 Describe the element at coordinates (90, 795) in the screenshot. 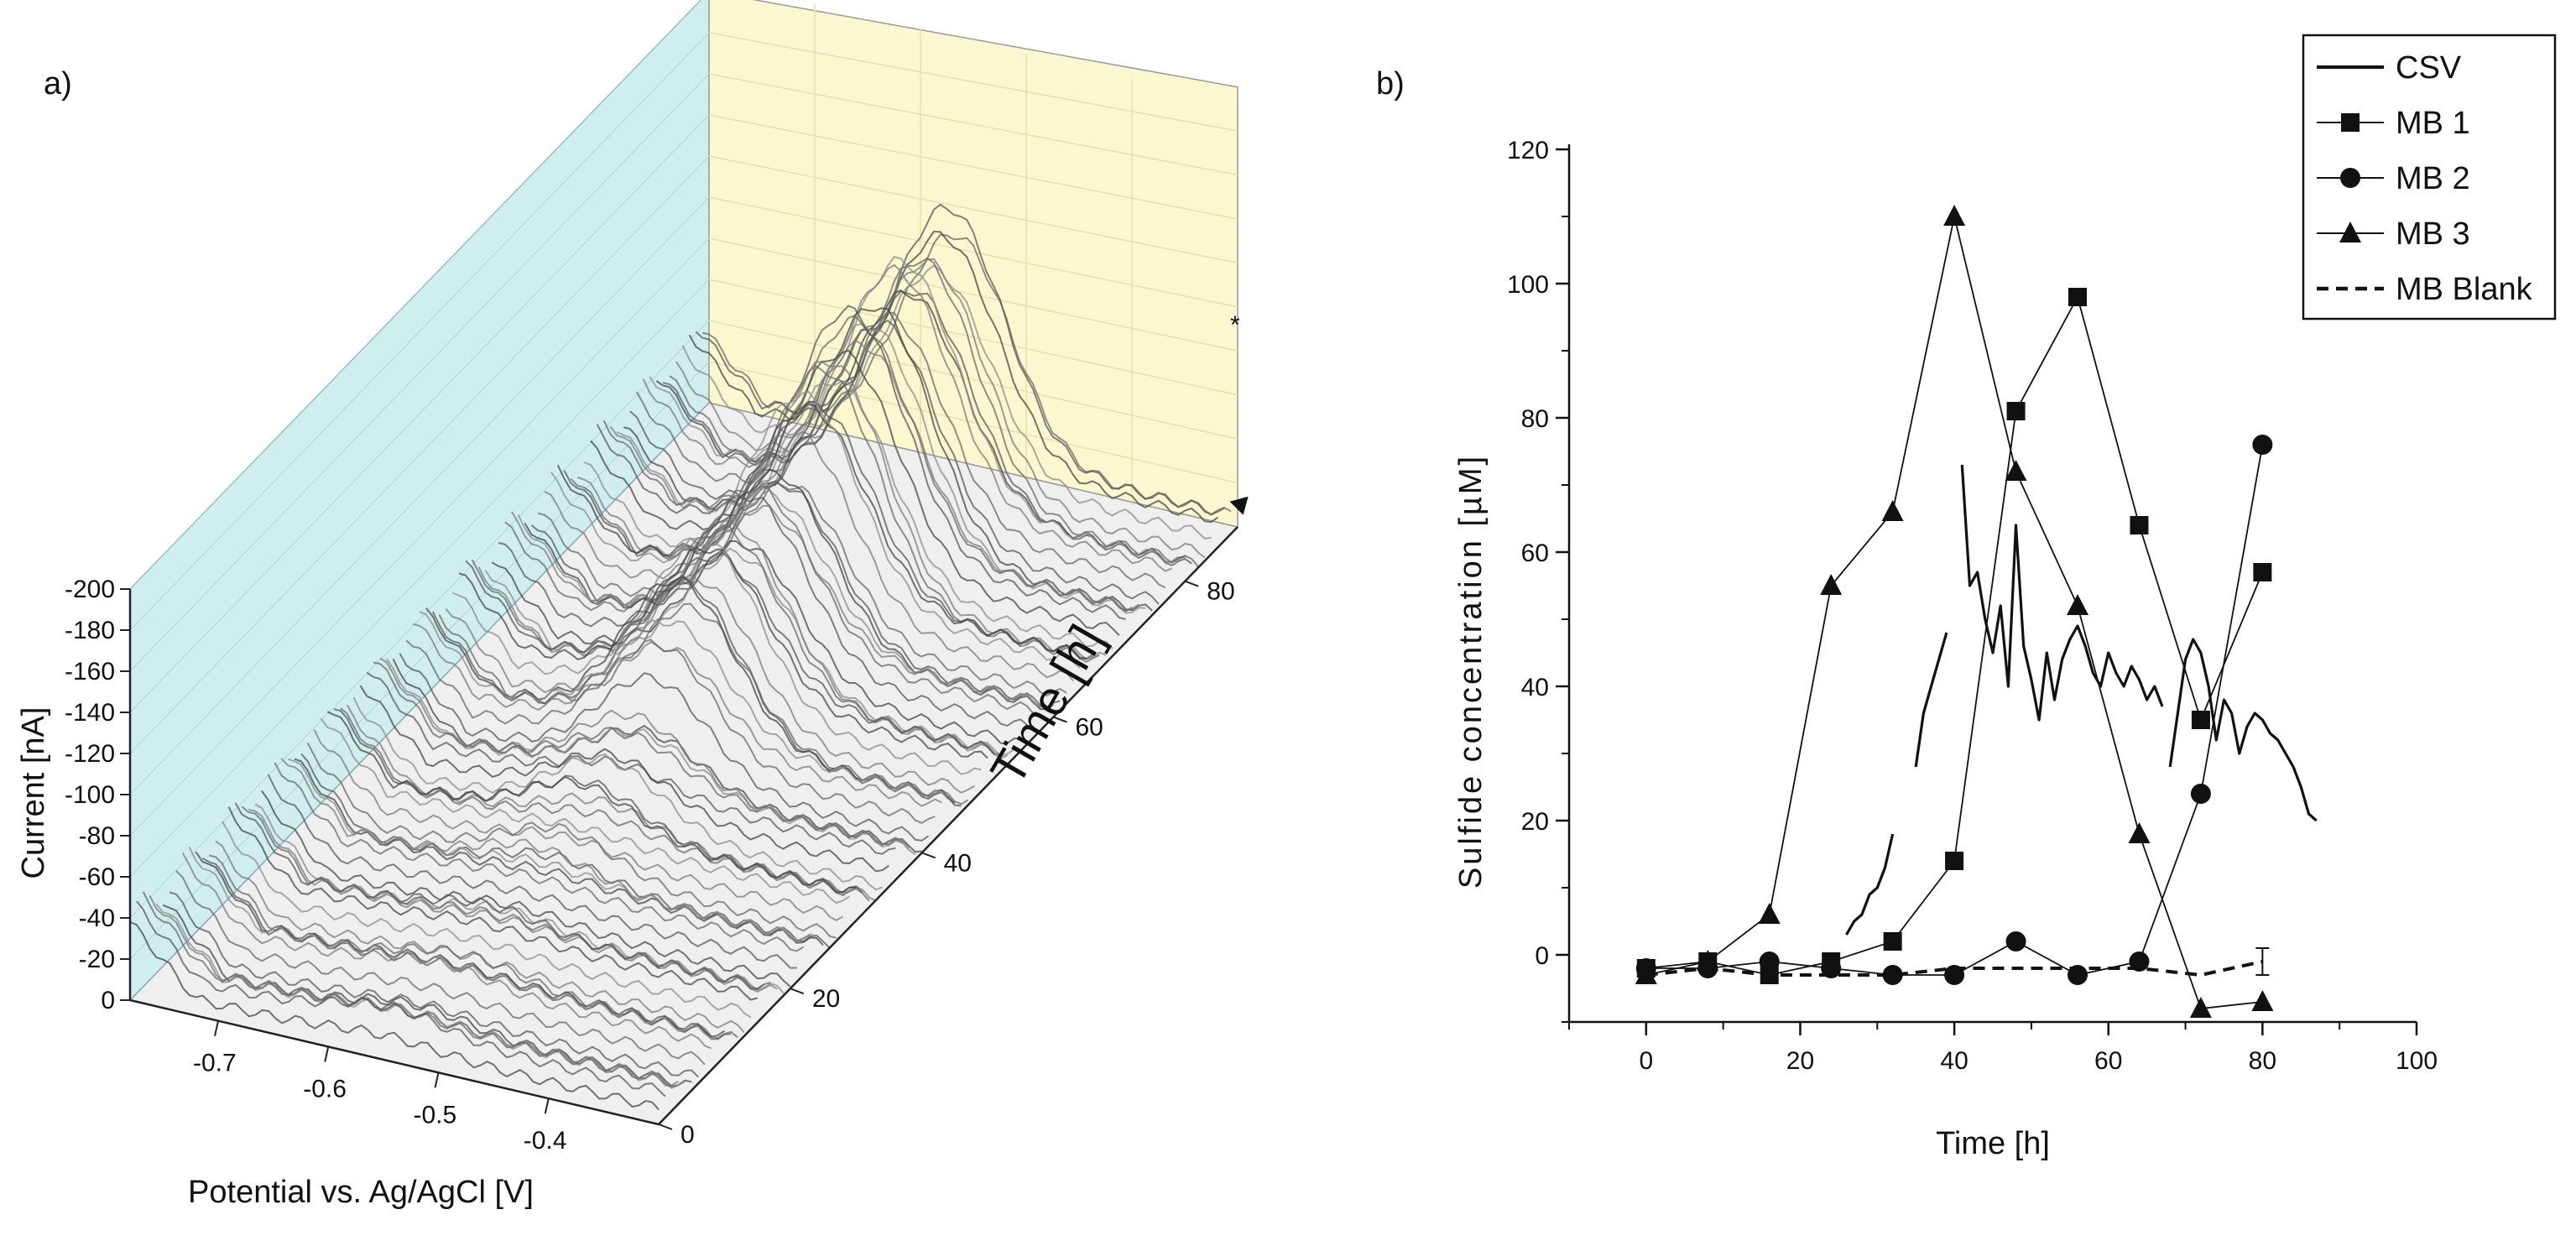

I see `y-tick-label: -100` at that location.